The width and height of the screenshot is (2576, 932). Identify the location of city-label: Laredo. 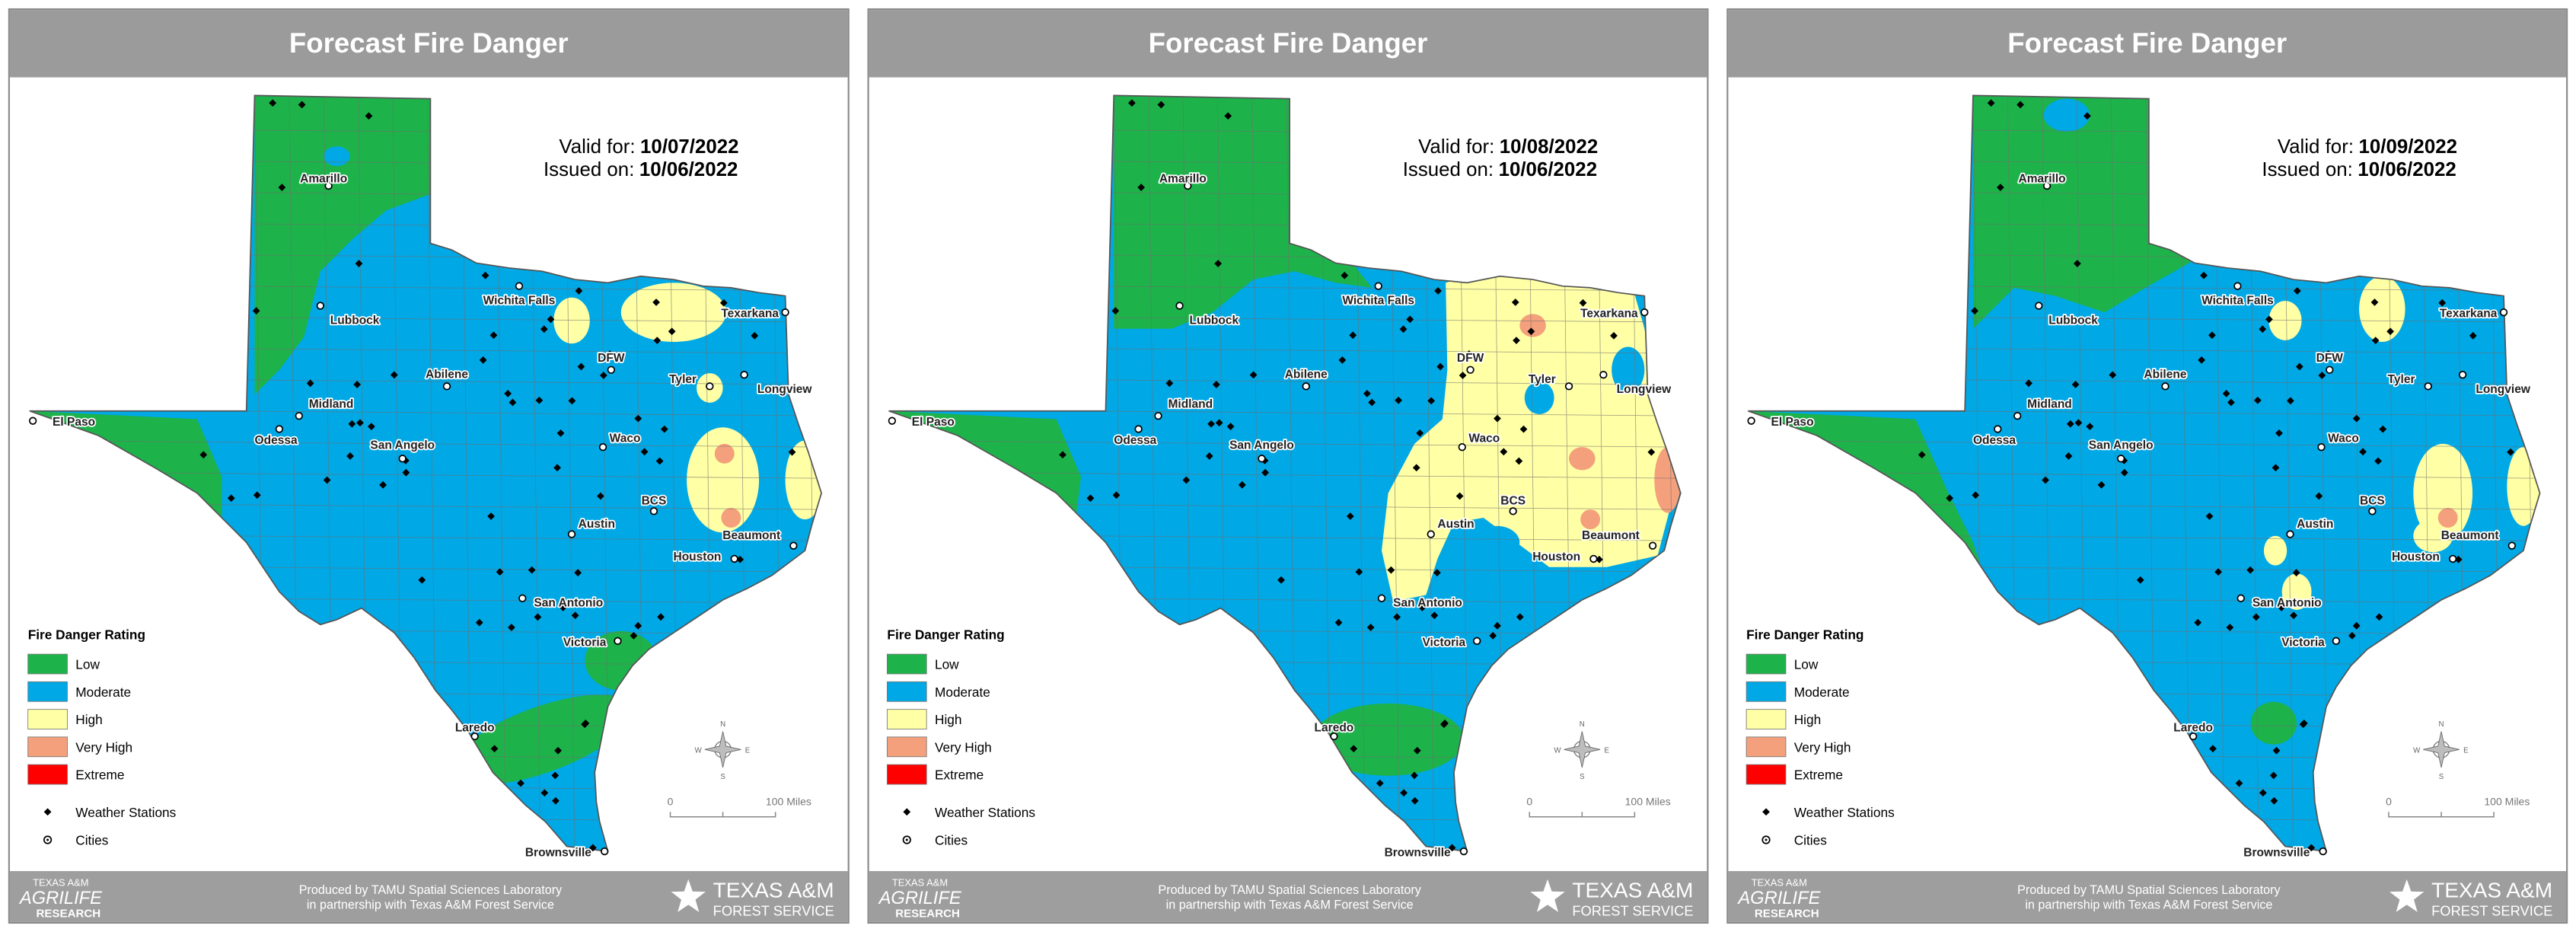
(475, 728).